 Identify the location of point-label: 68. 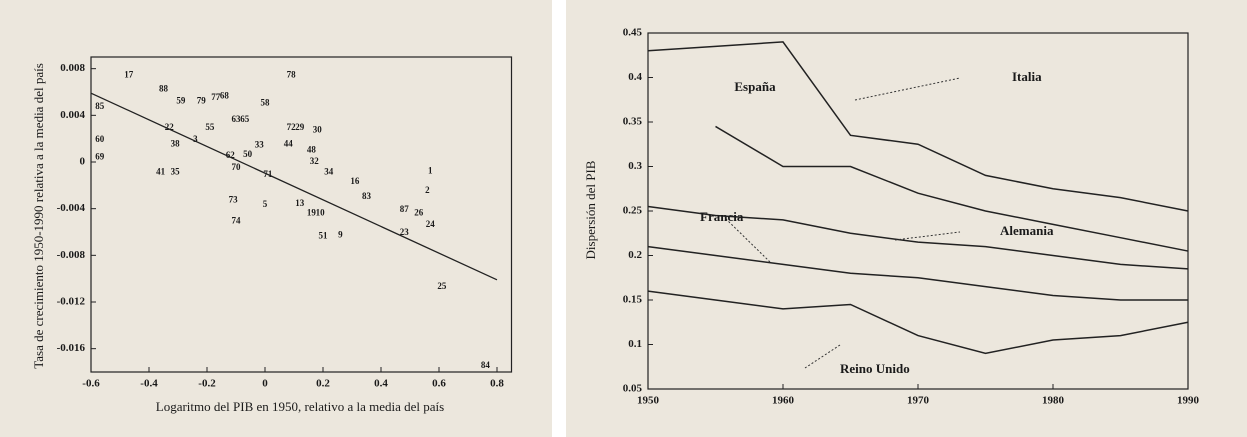
(225, 96).